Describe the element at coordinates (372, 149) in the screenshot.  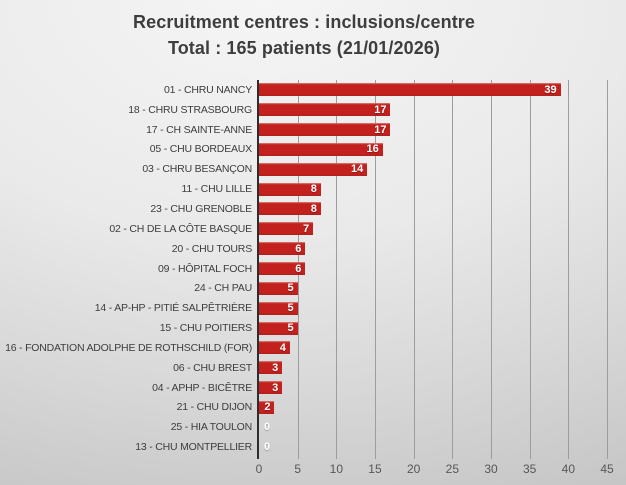
I see `bar-value-label: 16` at that location.